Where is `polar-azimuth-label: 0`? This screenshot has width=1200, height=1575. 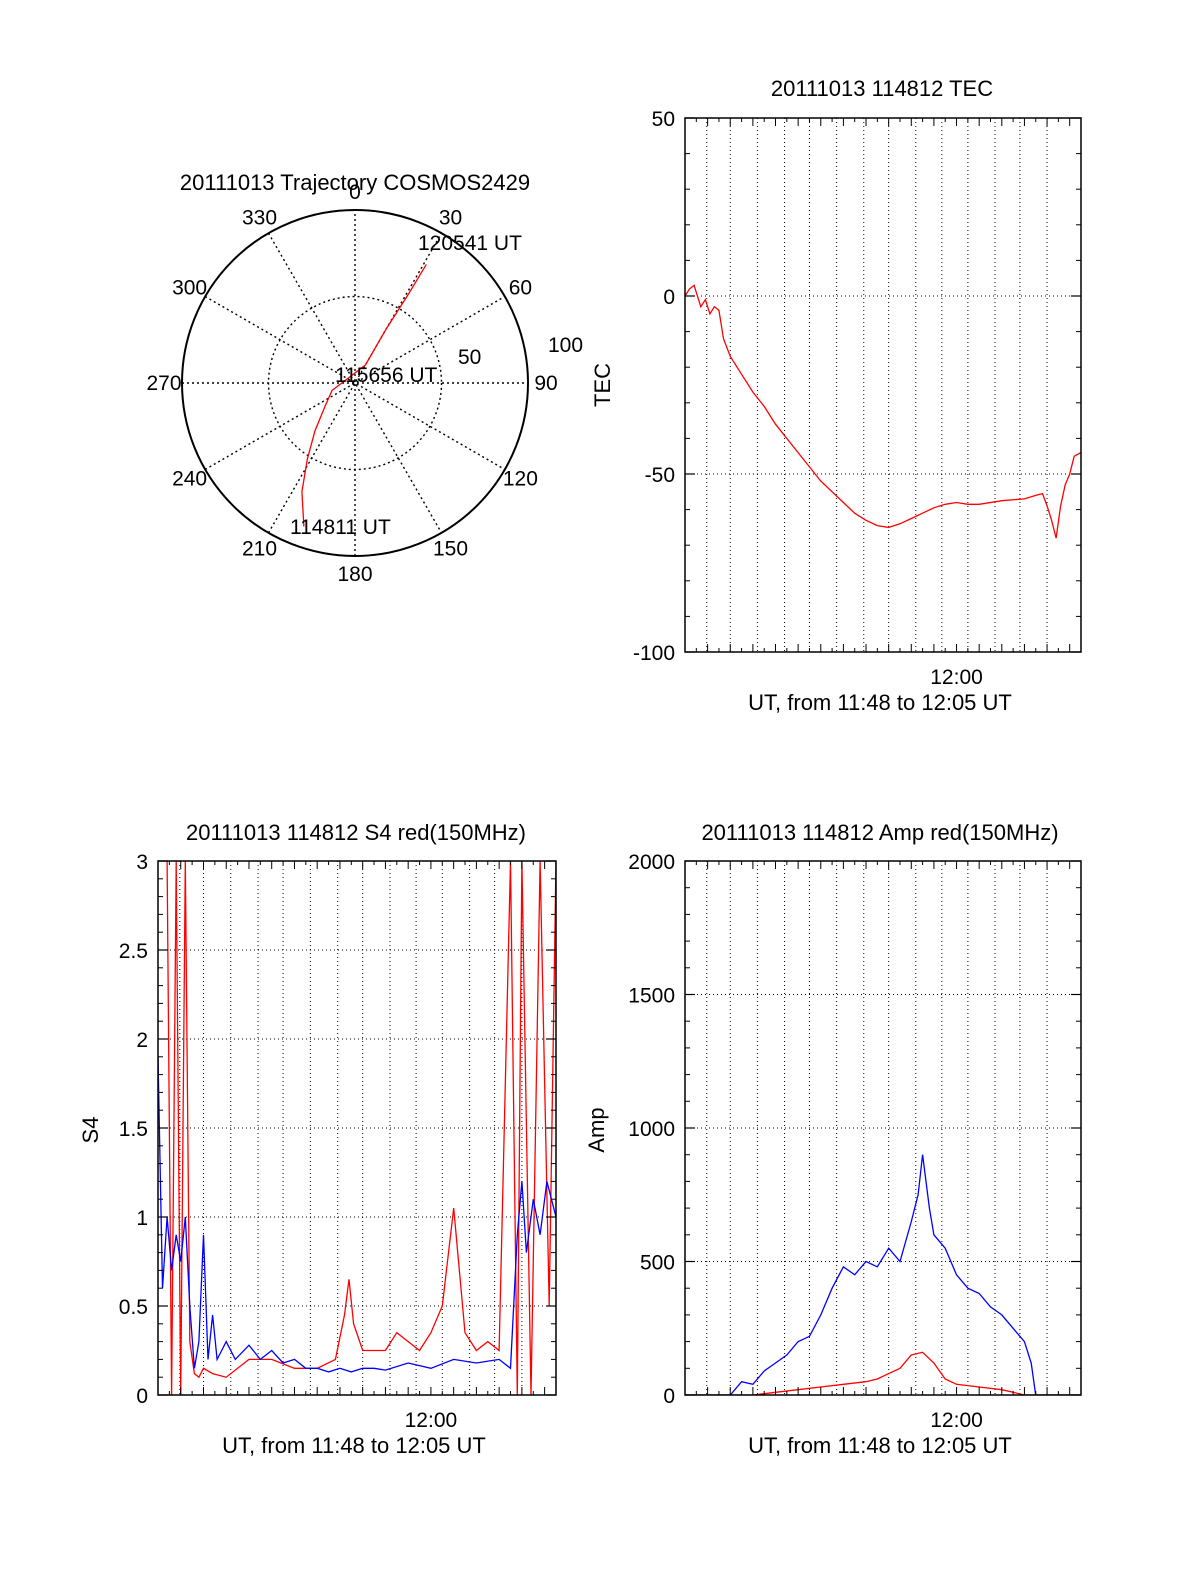 polar-azimuth-label: 0 is located at coordinates (355, 192).